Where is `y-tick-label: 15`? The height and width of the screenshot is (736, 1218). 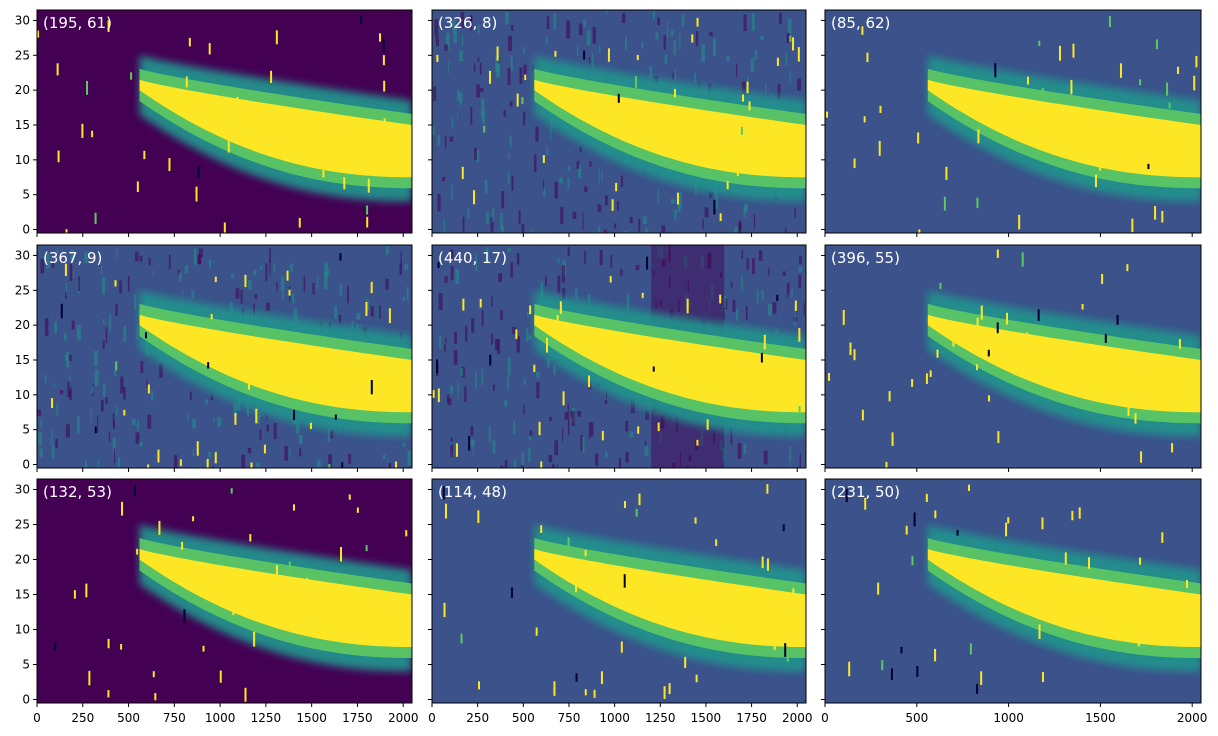 y-tick-label: 15 is located at coordinates (22, 360).